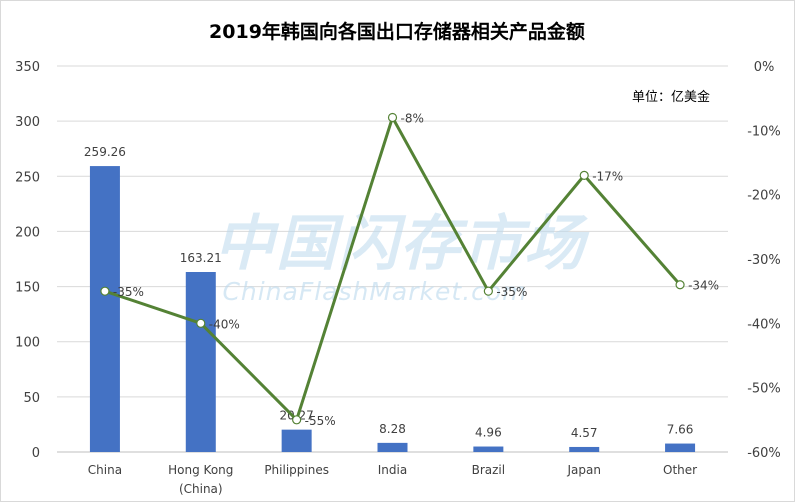  I want to click on bar-value-label: 4.96, so click(488, 433).